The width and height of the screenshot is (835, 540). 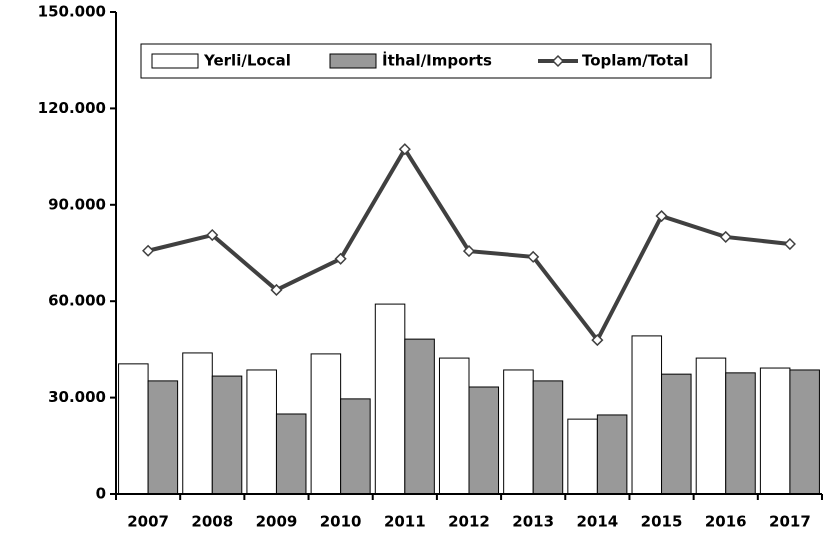 I want to click on x-tick-label: 2011, so click(x=405, y=522).